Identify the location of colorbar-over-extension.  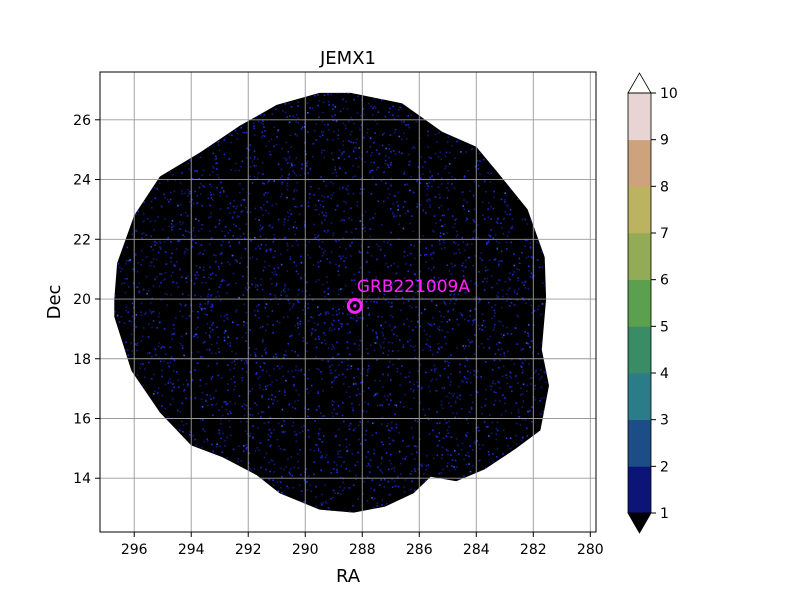
(639, 83).